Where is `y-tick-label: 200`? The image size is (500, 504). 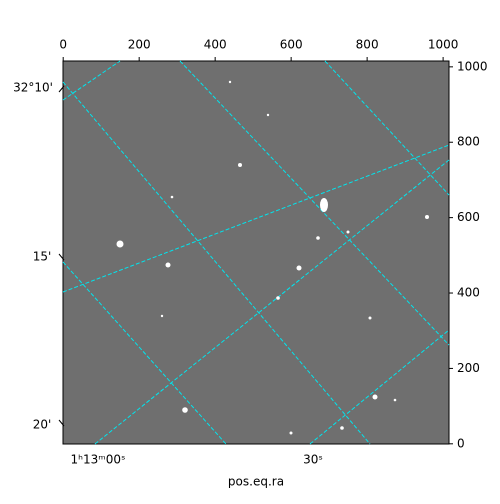 y-tick-label: 200 is located at coordinates (468, 368).